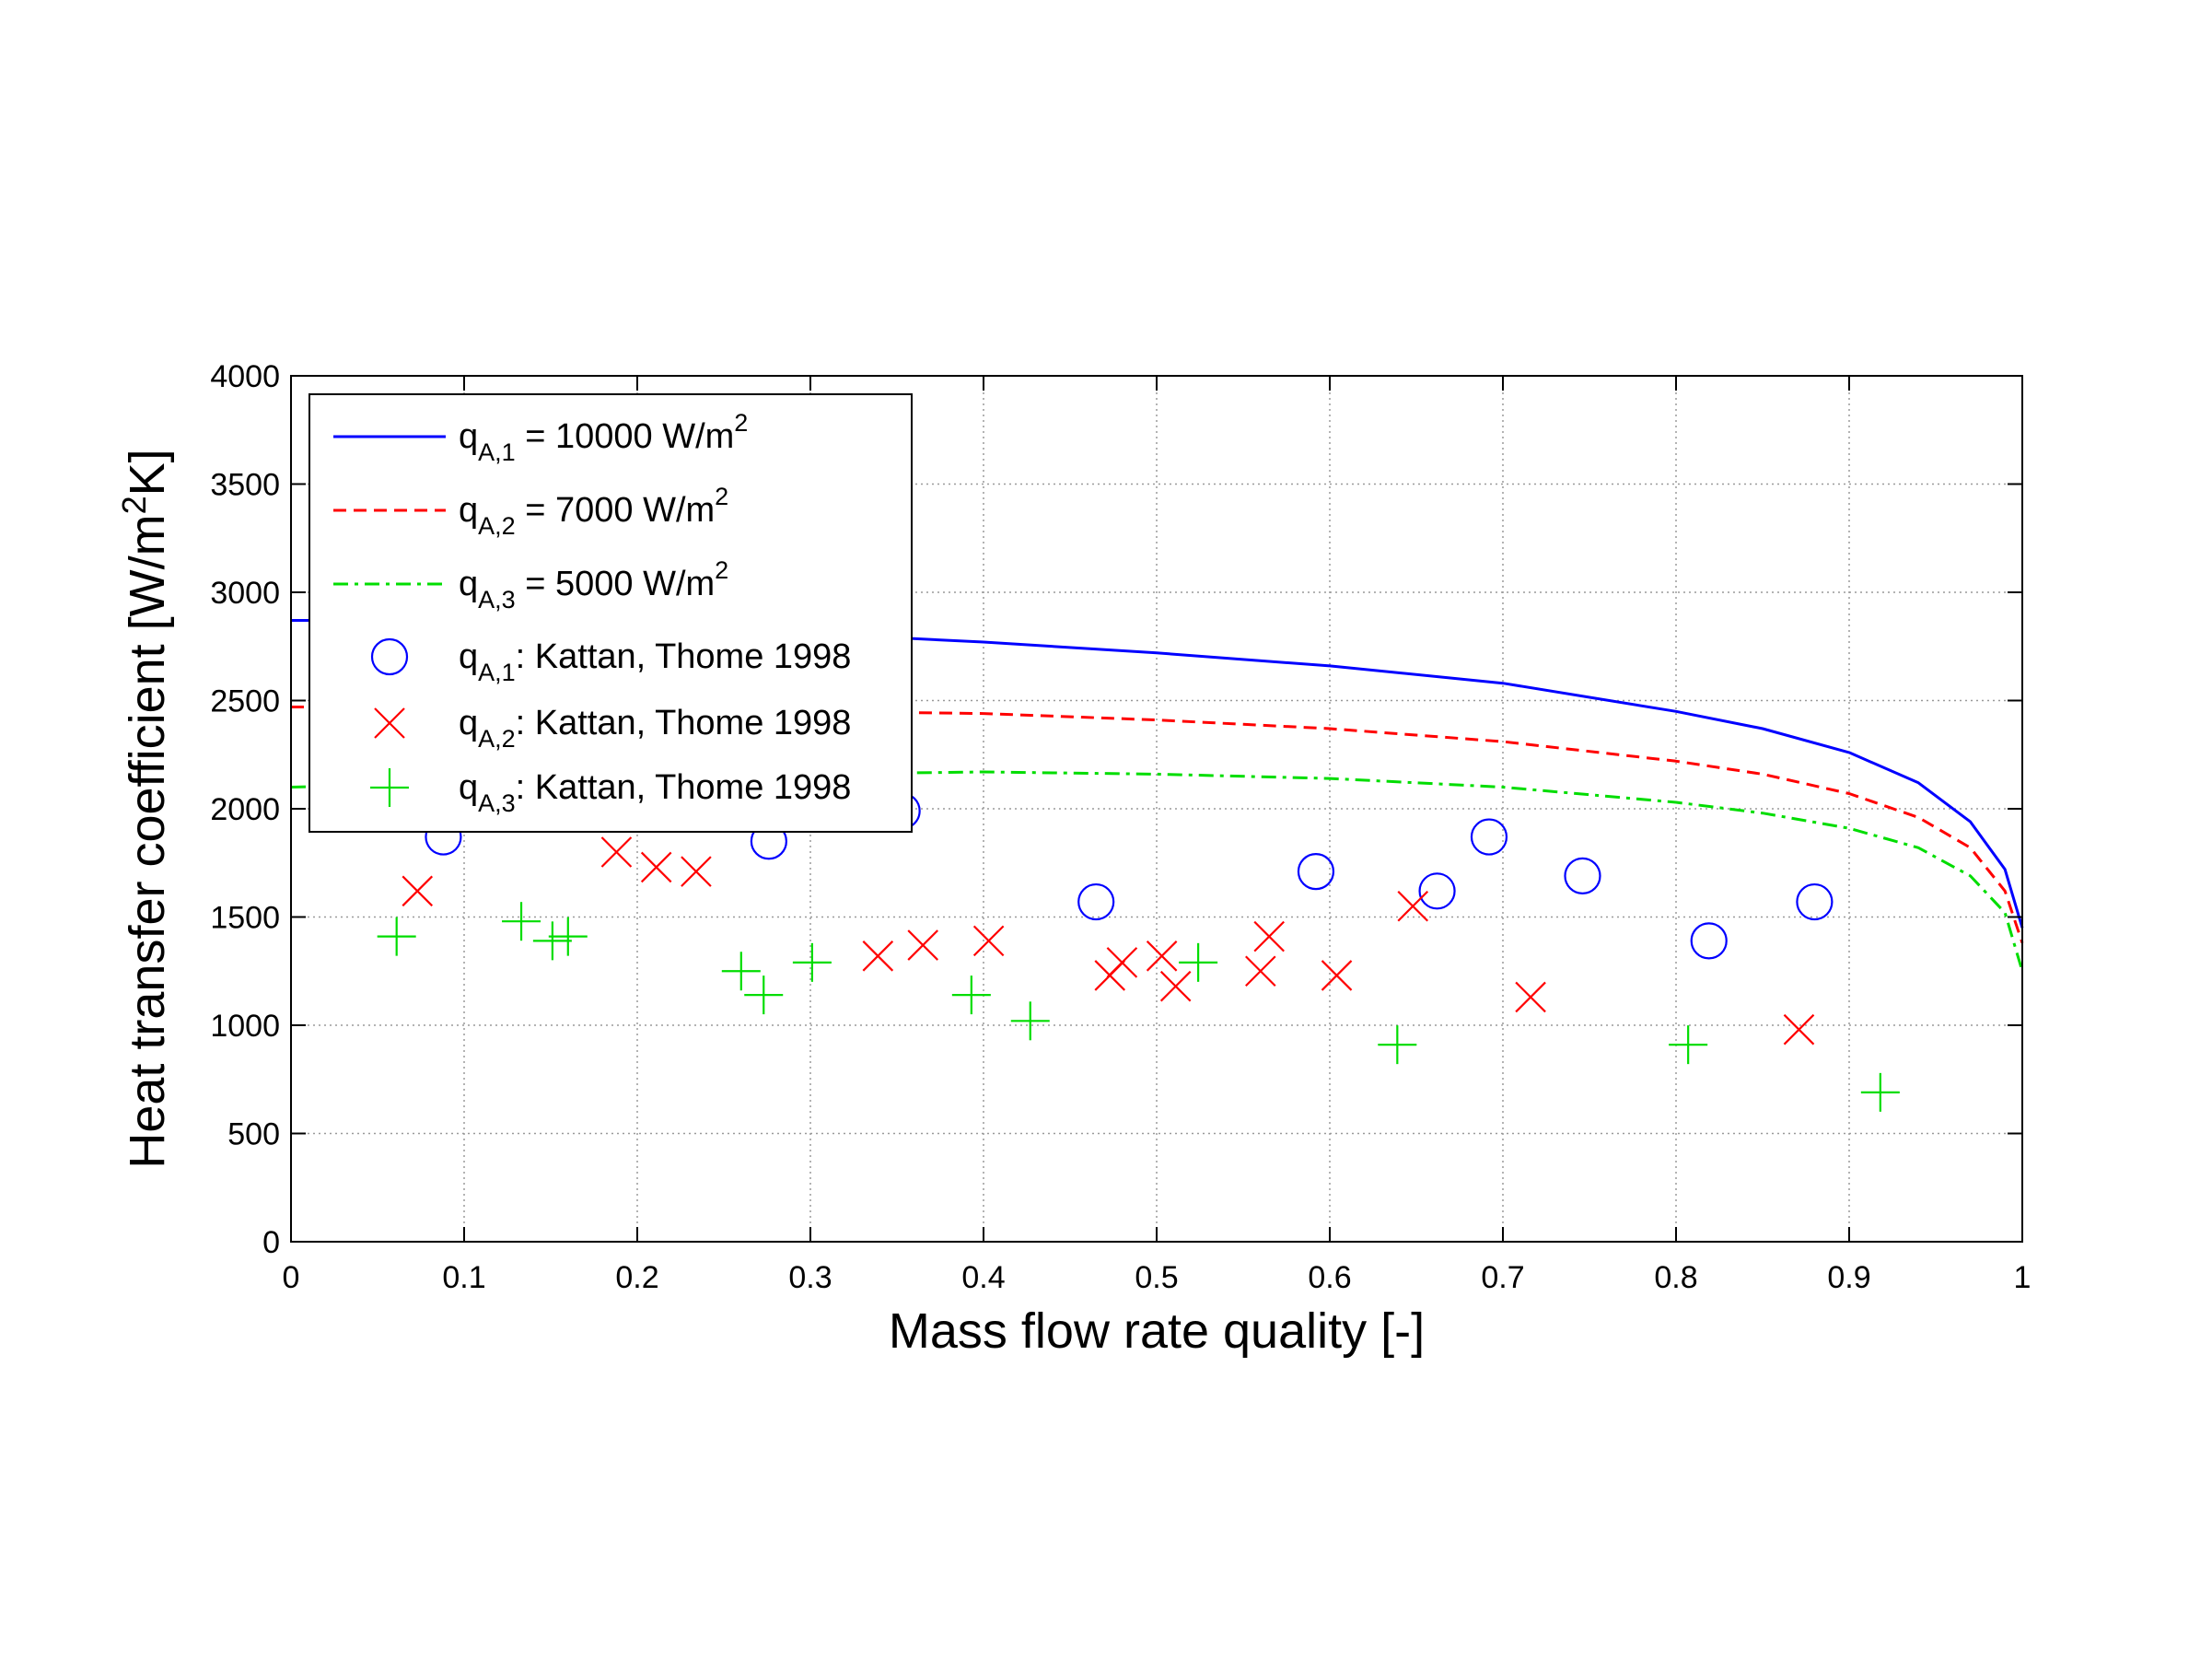 The width and height of the screenshot is (2212, 1659). I want to click on y-axis-title: Heat transfer coefficient [W/m2K], so click(145, 808).